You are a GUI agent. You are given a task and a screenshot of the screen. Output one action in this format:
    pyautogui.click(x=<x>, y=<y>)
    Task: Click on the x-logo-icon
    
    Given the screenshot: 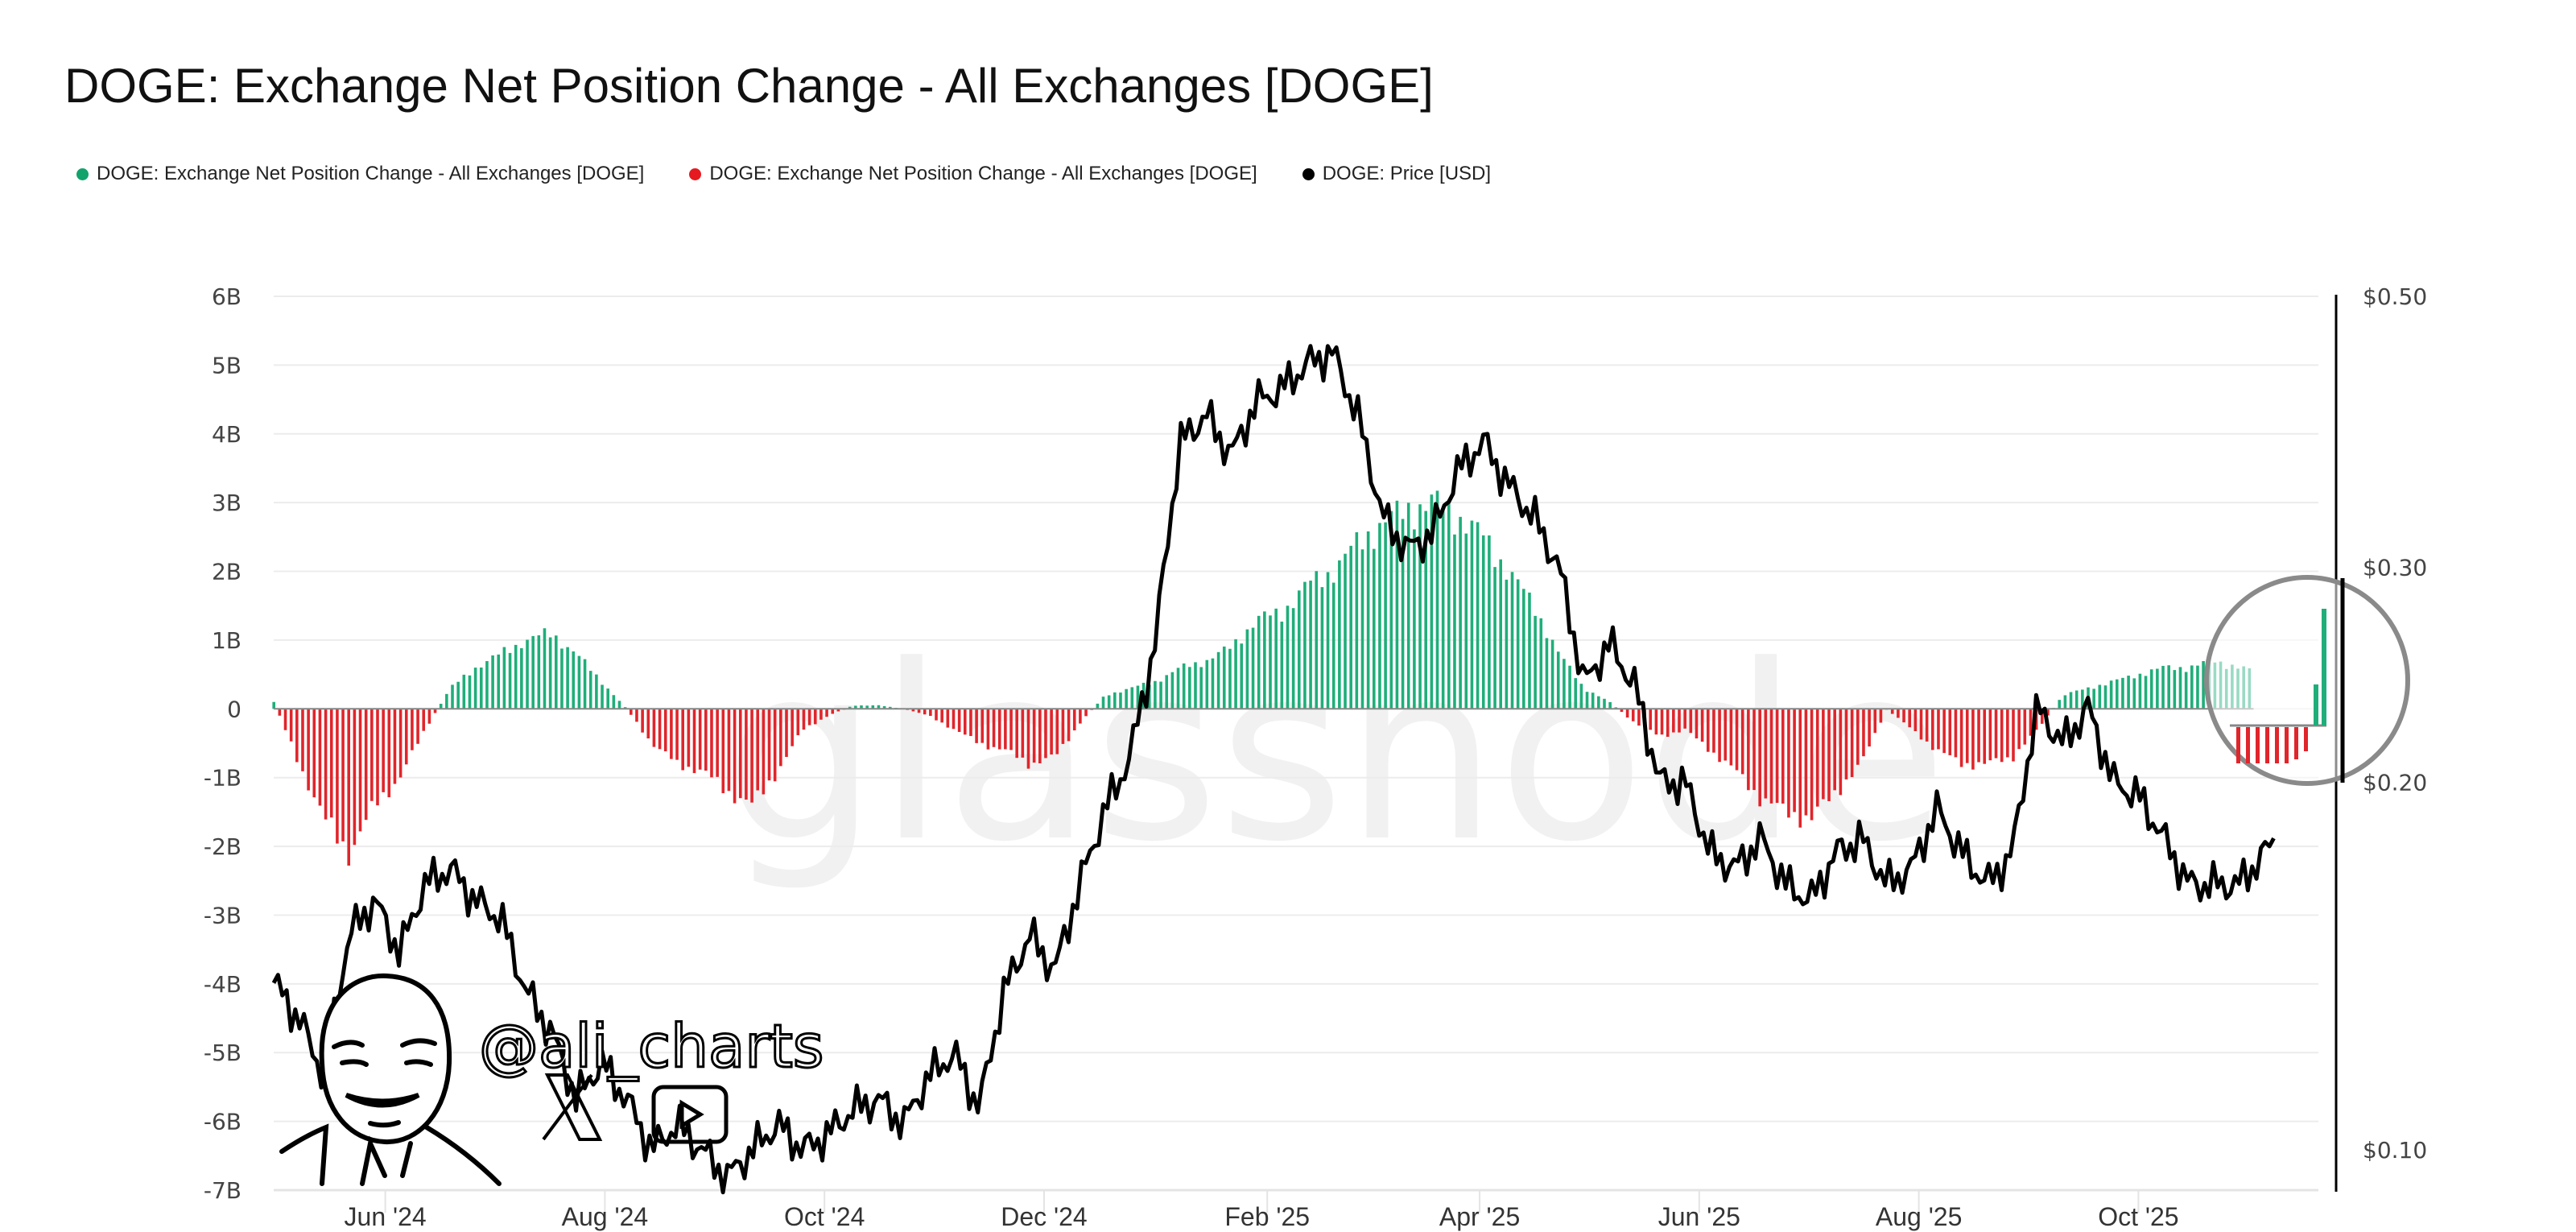 What is the action you would take?
    pyautogui.click(x=572, y=1107)
    